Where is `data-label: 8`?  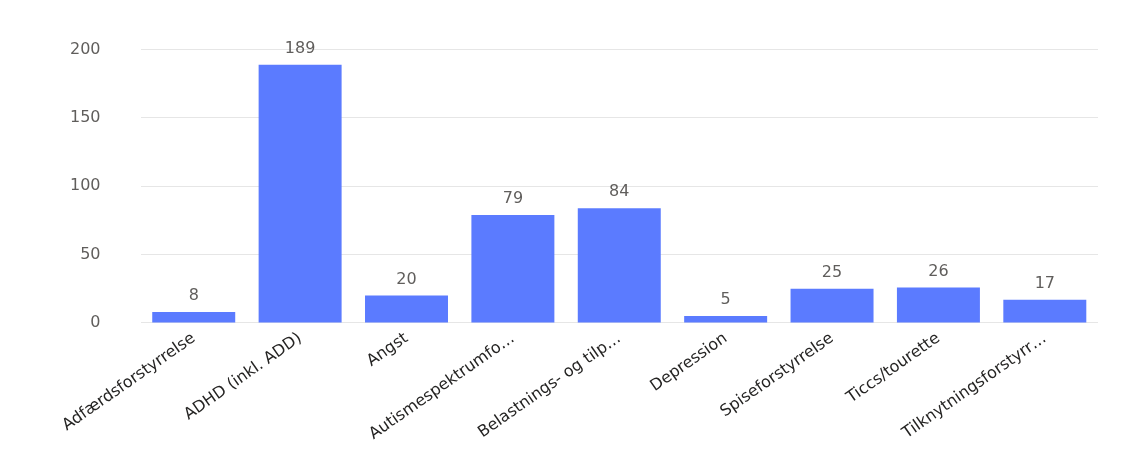
data-label: 8 is located at coordinates (193, 295).